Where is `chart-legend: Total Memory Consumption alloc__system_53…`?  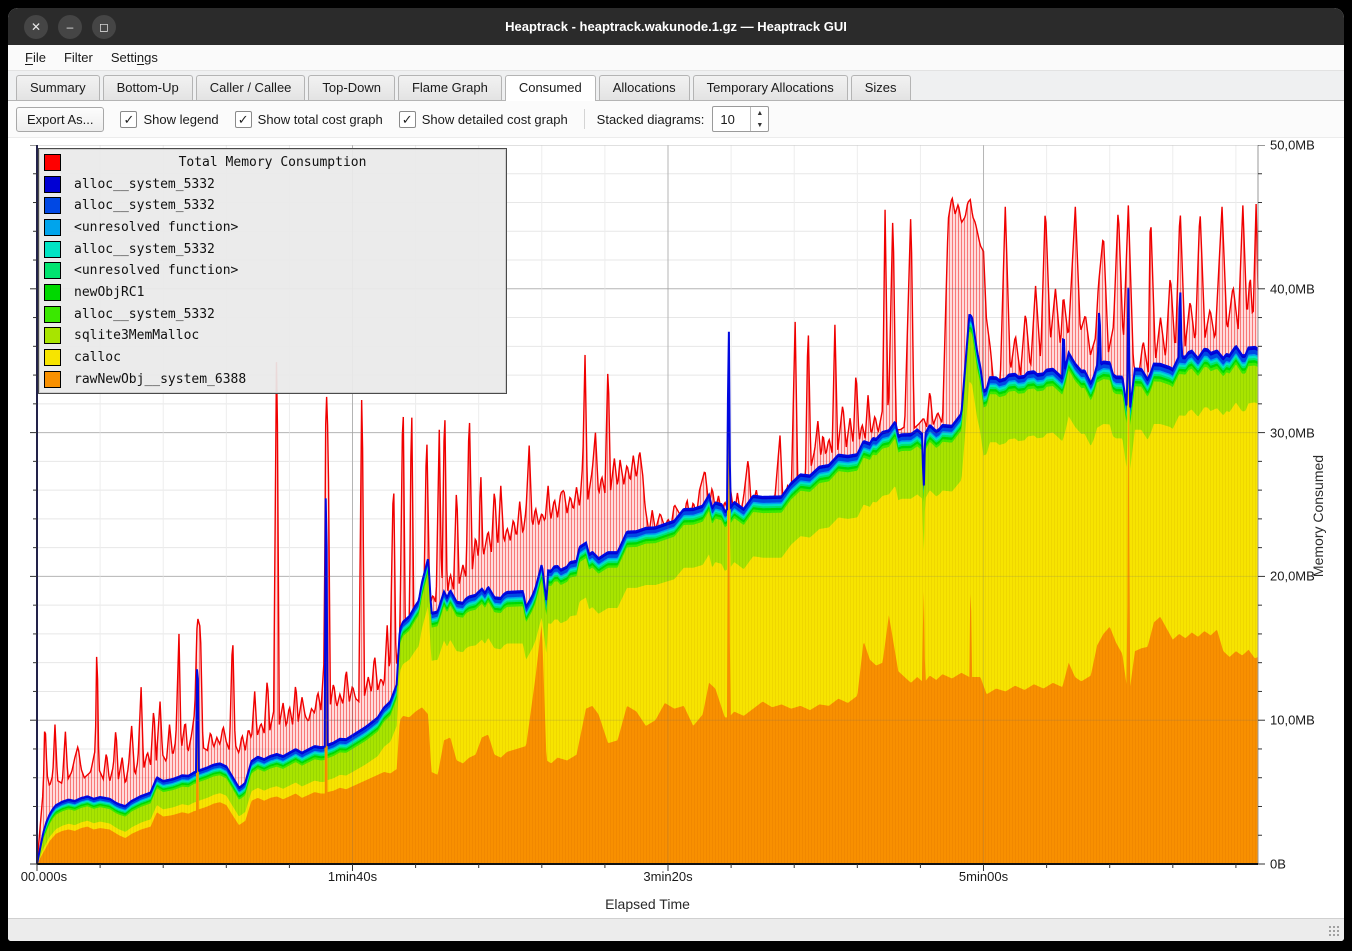
chart-legend: Total Memory Consumption alloc__system_53… is located at coordinates (272, 271).